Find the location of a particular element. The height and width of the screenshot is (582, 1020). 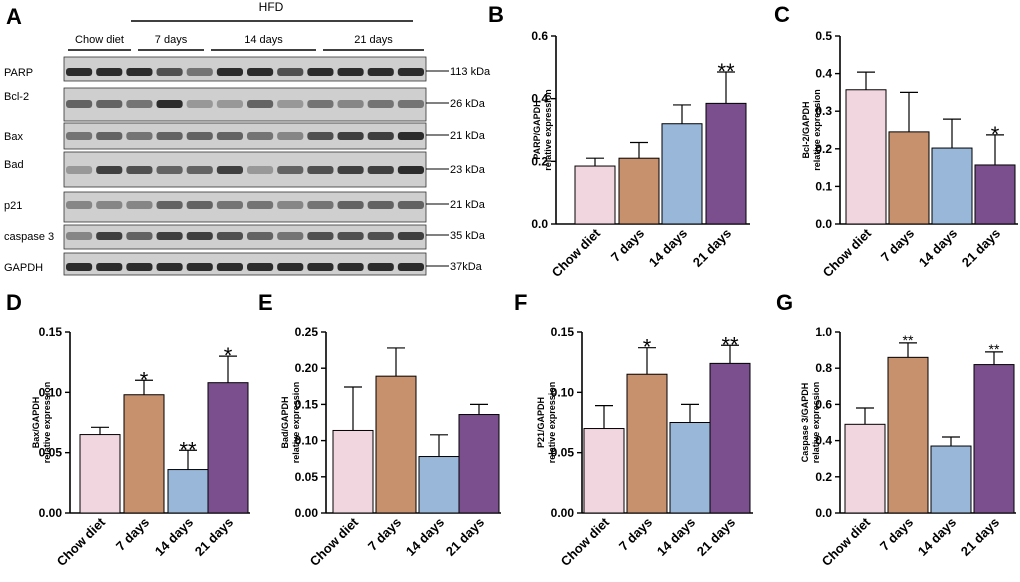

y-tick-label: 0.8 is located at coordinates (823, 368).